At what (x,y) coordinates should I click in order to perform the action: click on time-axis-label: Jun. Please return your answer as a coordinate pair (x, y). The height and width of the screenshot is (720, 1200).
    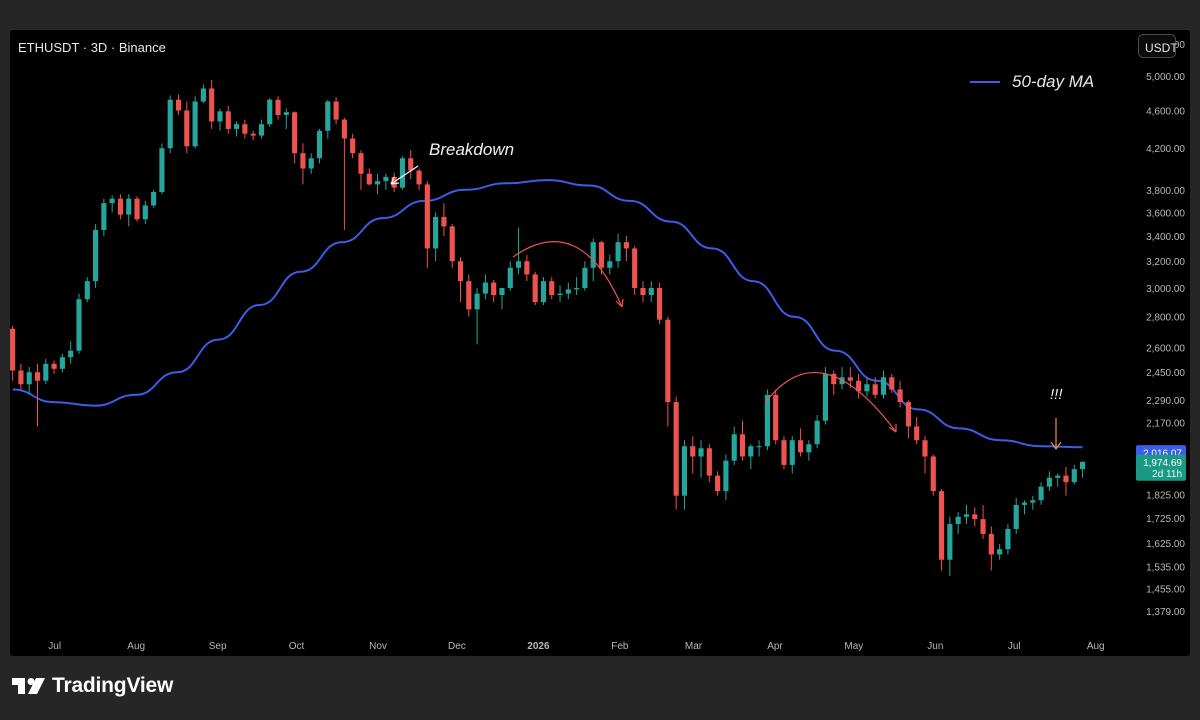
    Looking at the image, I should click on (935, 646).